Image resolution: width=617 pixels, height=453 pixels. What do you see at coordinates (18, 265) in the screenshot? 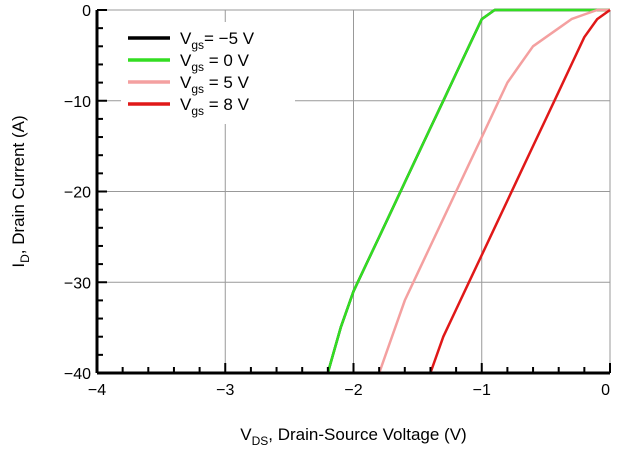
I see `y-axis-title-main: I` at bounding box center [18, 265].